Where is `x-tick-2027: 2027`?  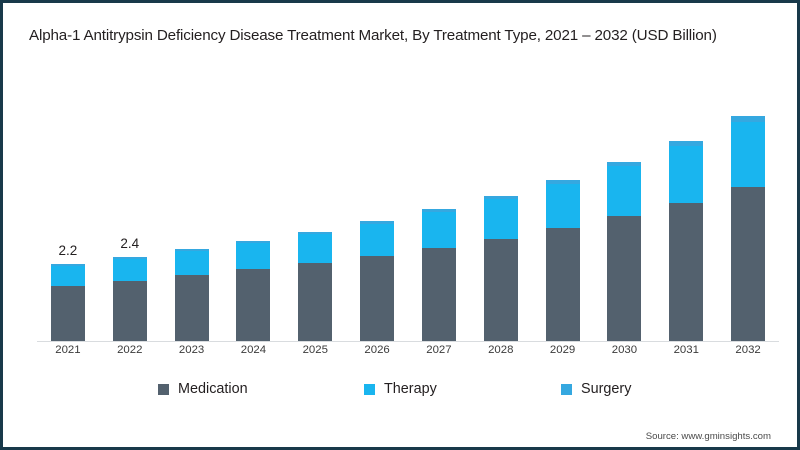
x-tick-2027: 2027 is located at coordinates (439, 350).